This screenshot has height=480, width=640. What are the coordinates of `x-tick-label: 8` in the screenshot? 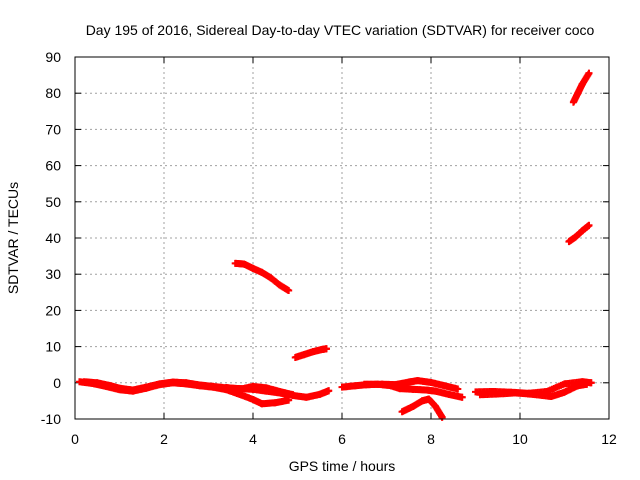 It's located at (431, 439).